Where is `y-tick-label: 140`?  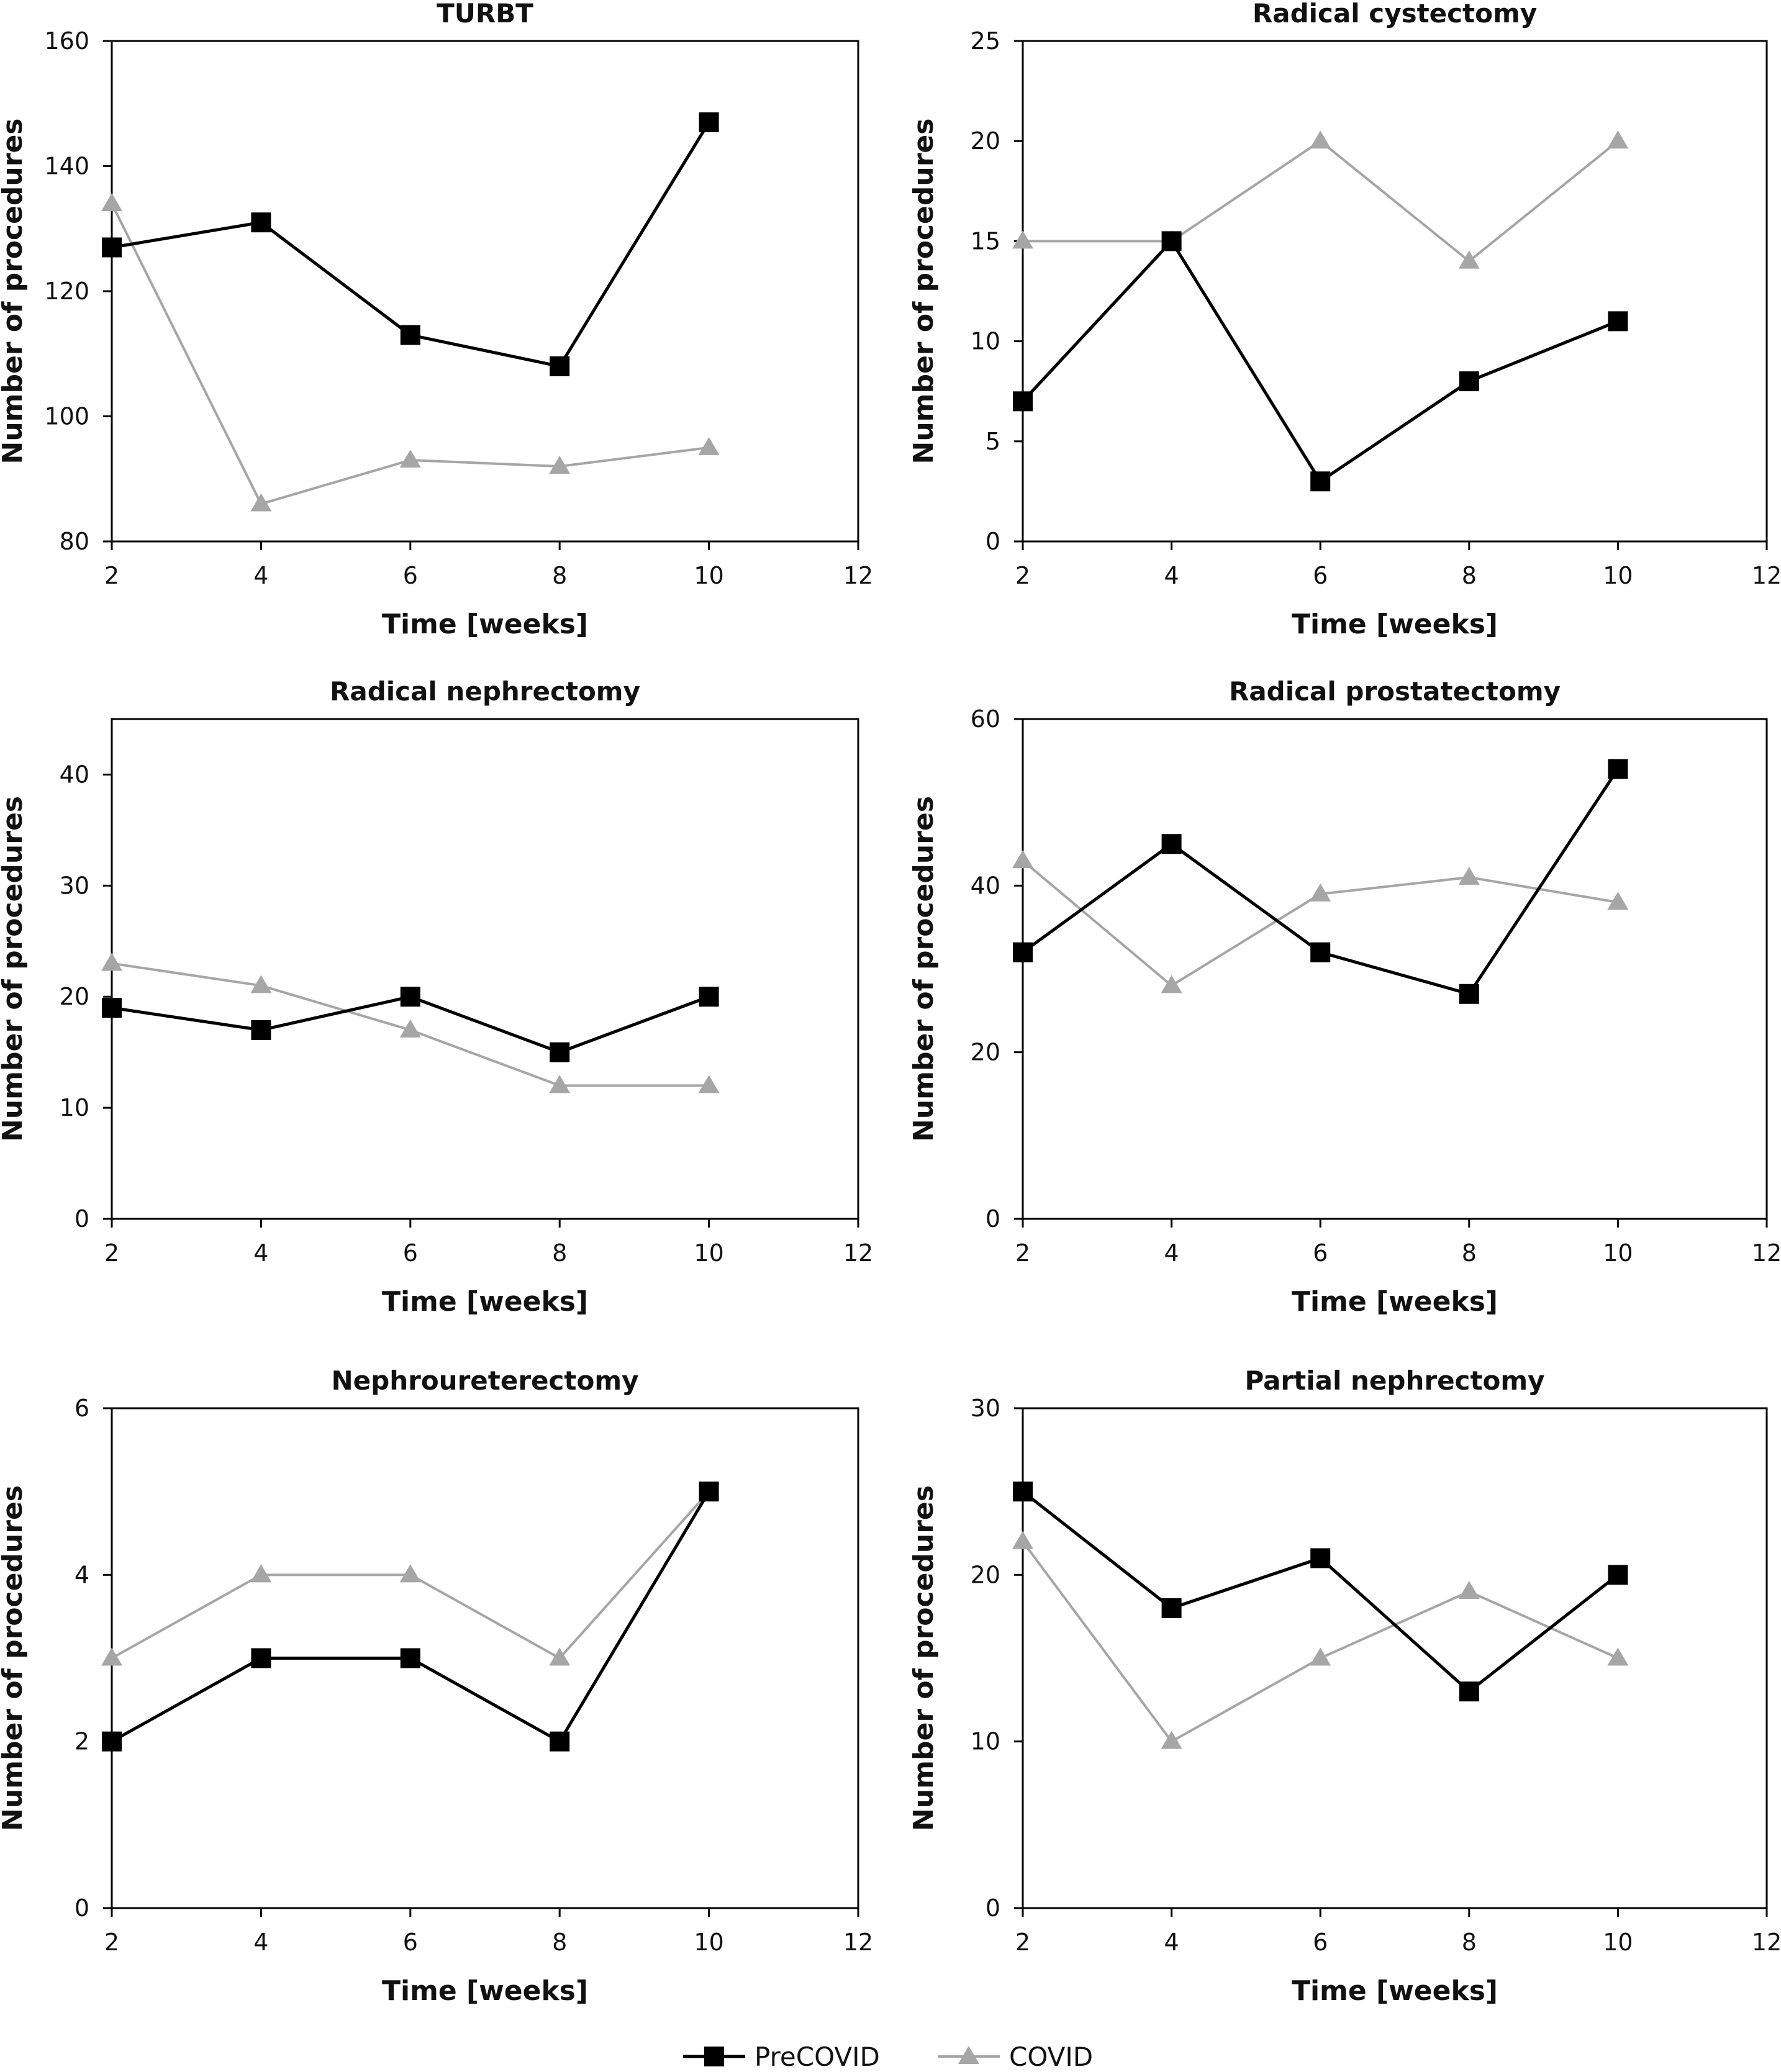 y-tick-label: 140 is located at coordinates (66, 166).